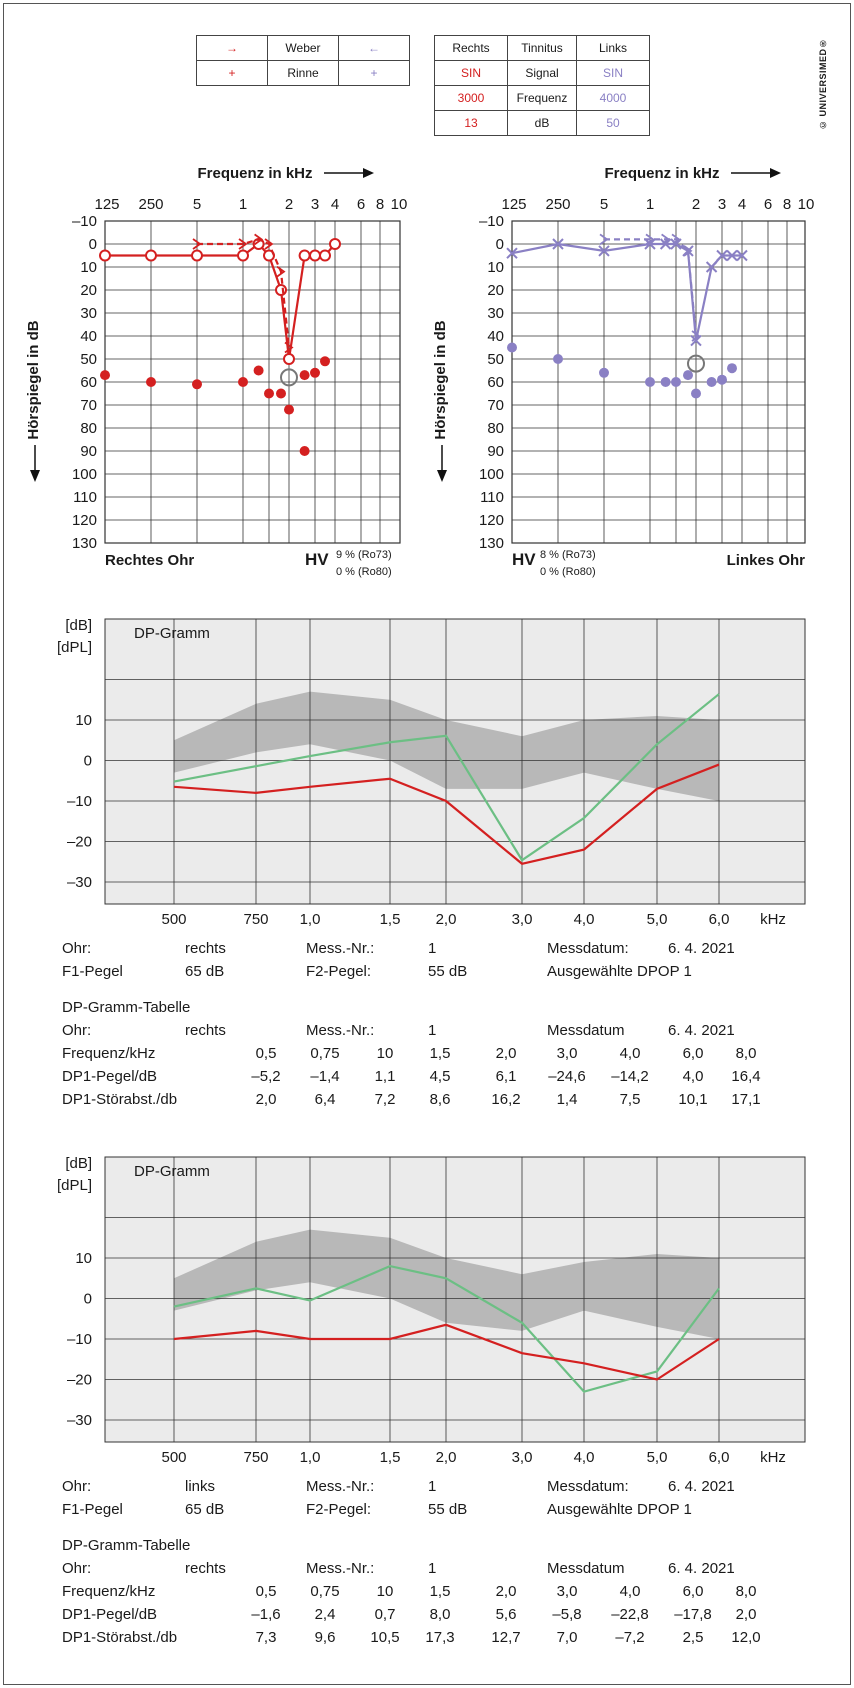 This screenshot has height=1688, width=854. I want to click on tinnitus-db-label: dB, so click(542, 123).